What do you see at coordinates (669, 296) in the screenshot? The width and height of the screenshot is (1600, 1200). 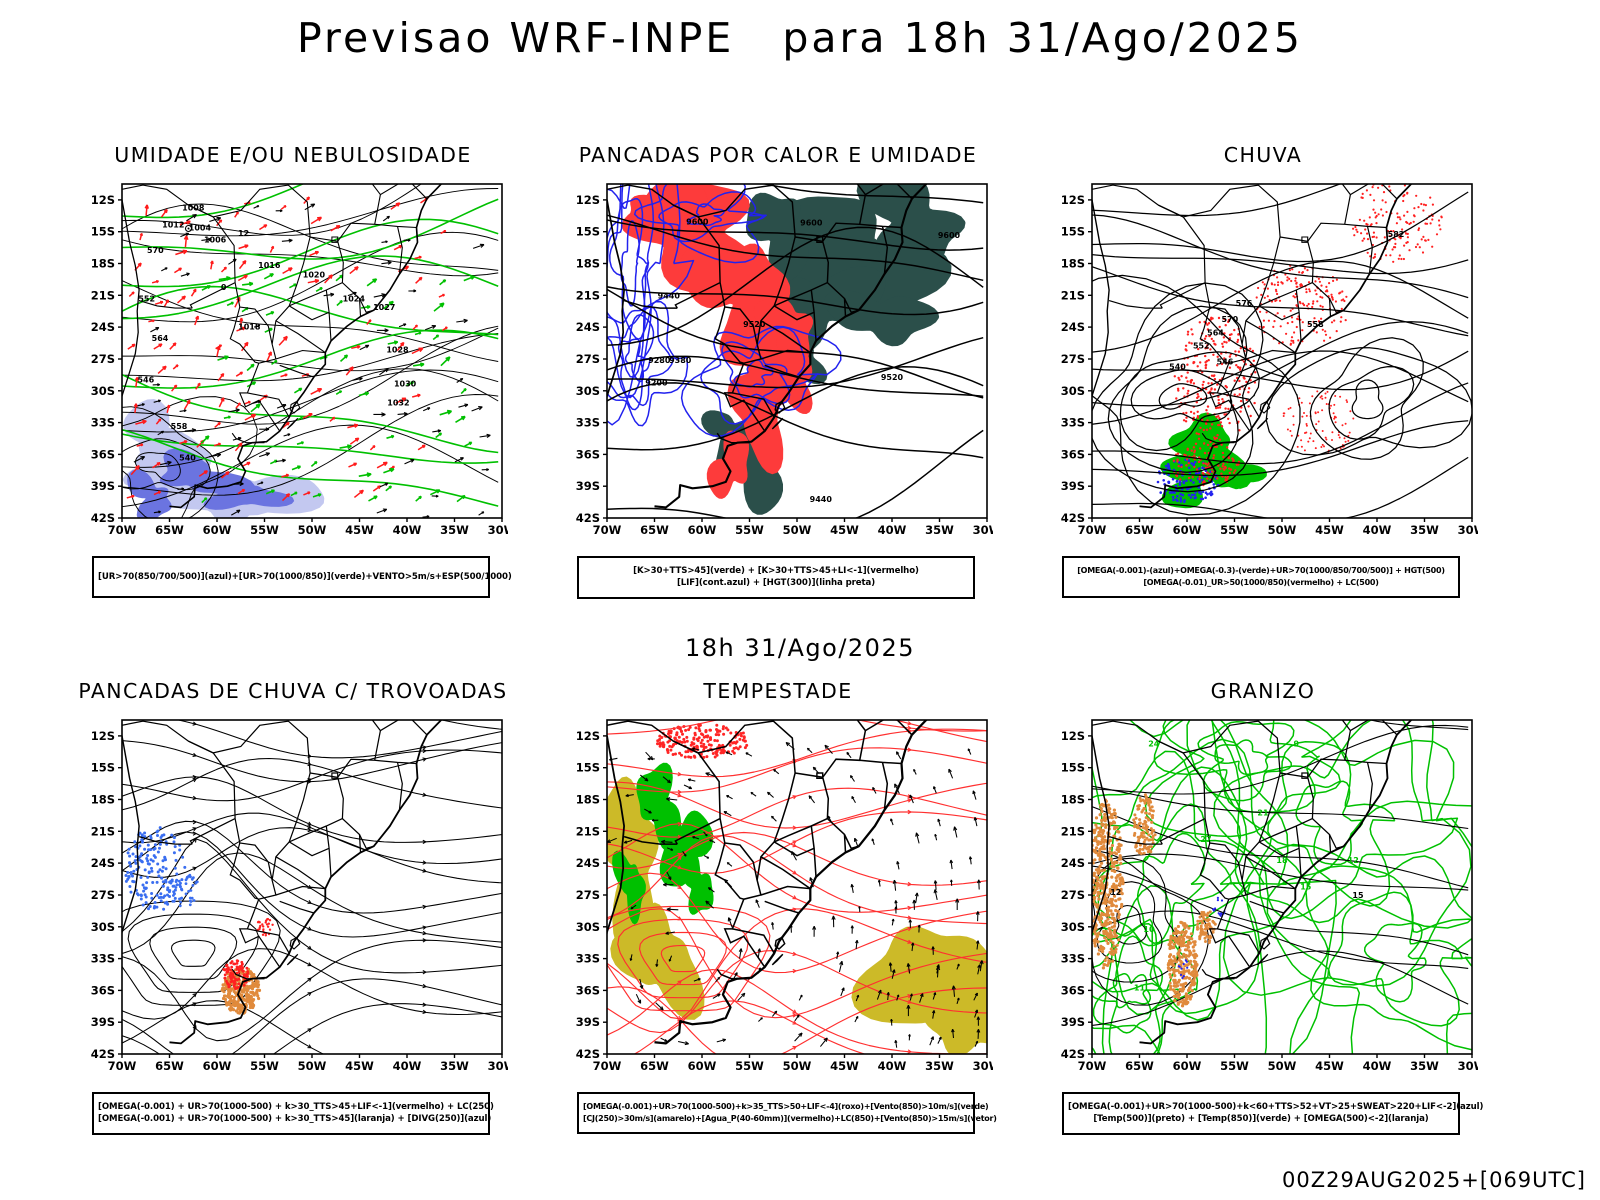 I see `svg-text: 9440` at bounding box center [669, 296].